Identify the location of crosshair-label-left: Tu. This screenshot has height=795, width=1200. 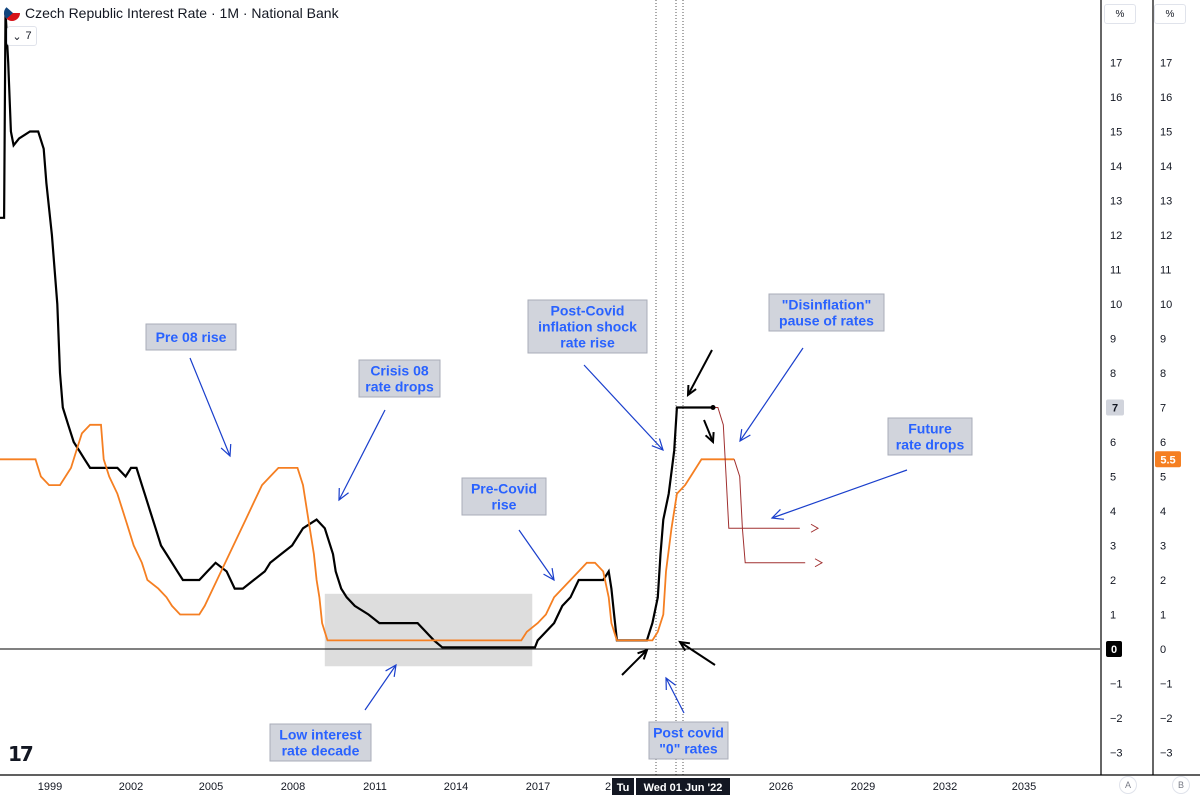
(623, 788).